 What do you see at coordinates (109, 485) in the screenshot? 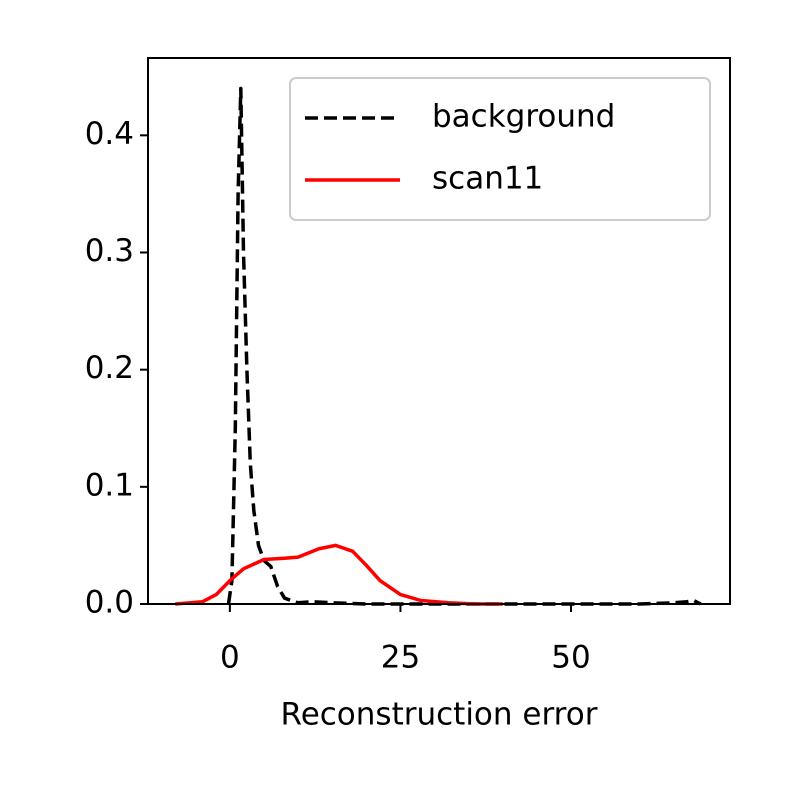
I see `y-tick-label: 0.1` at bounding box center [109, 485].